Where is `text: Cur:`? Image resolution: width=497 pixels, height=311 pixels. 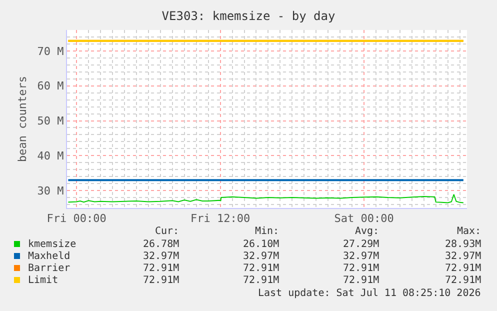 text: Cur: is located at coordinates (167, 231).